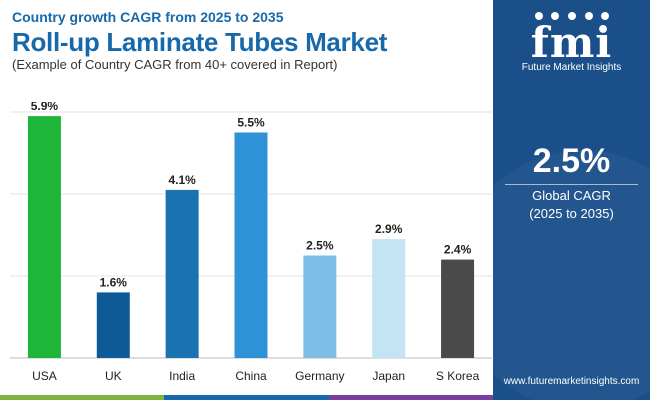 This screenshot has height=400, width=650. What do you see at coordinates (182, 273) in the screenshot?
I see `bar-india` at bounding box center [182, 273].